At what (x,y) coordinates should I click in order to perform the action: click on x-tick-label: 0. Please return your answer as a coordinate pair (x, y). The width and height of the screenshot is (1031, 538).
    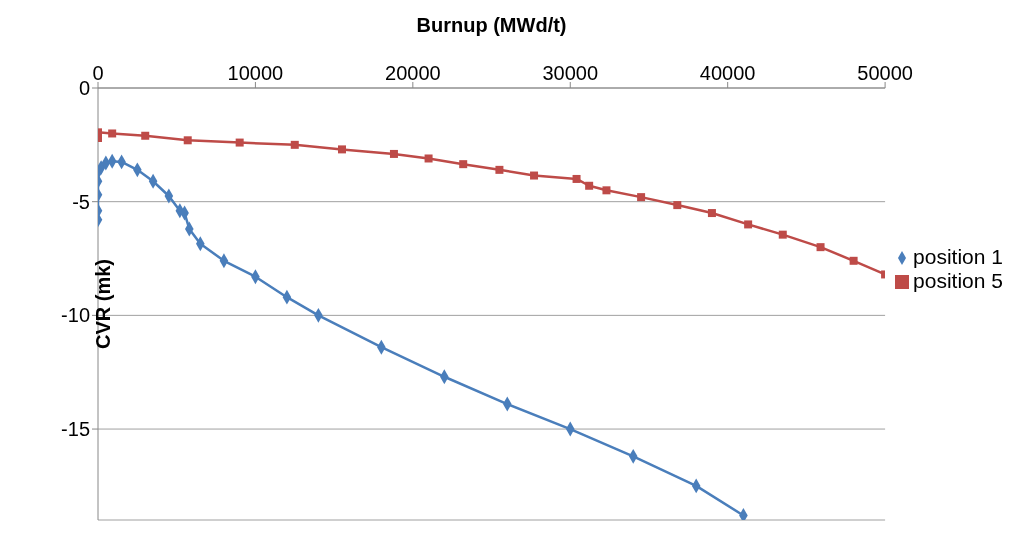
    Looking at the image, I should click on (98, 73).